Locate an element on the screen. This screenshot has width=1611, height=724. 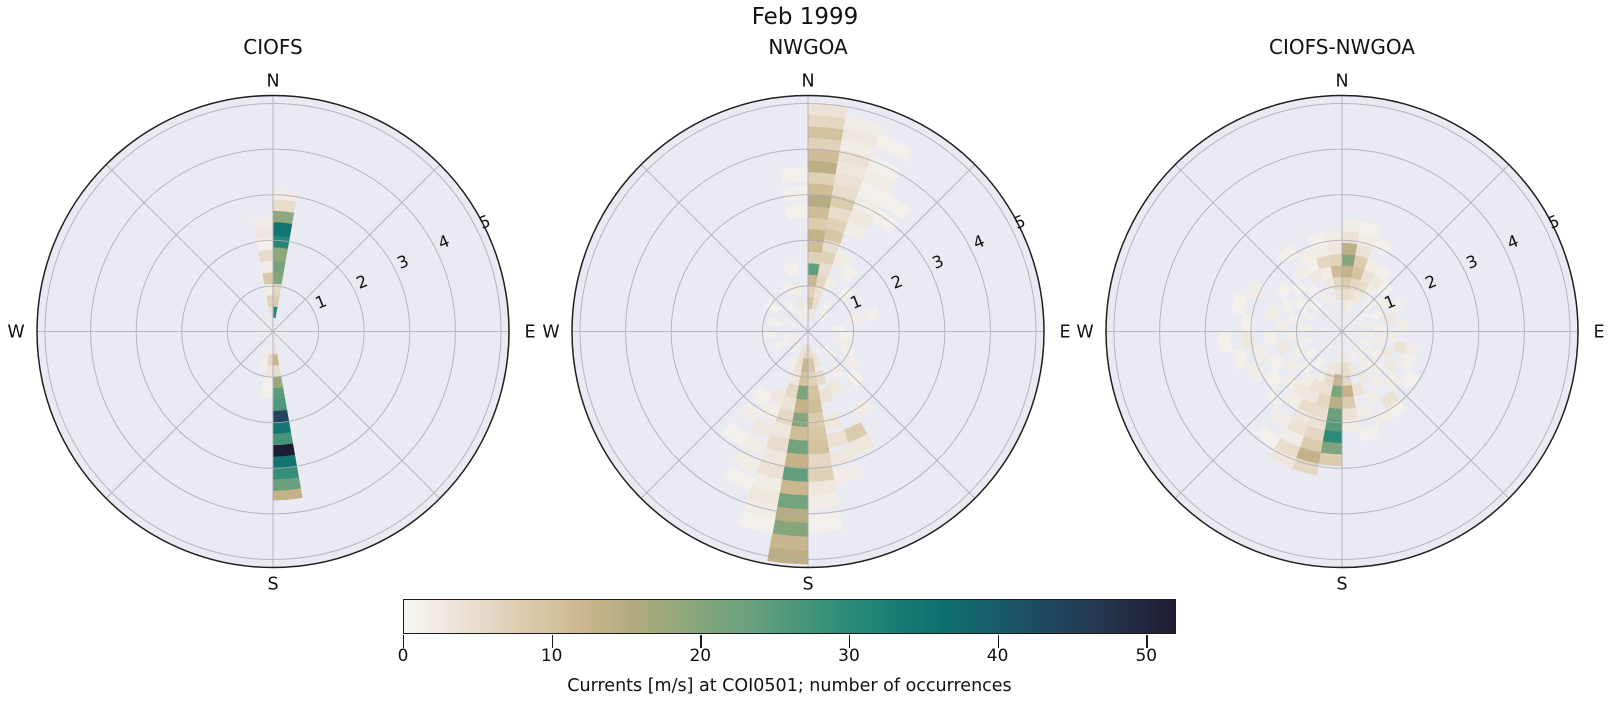
subplot-title-ciofs: CIOFS is located at coordinates (273, 47).